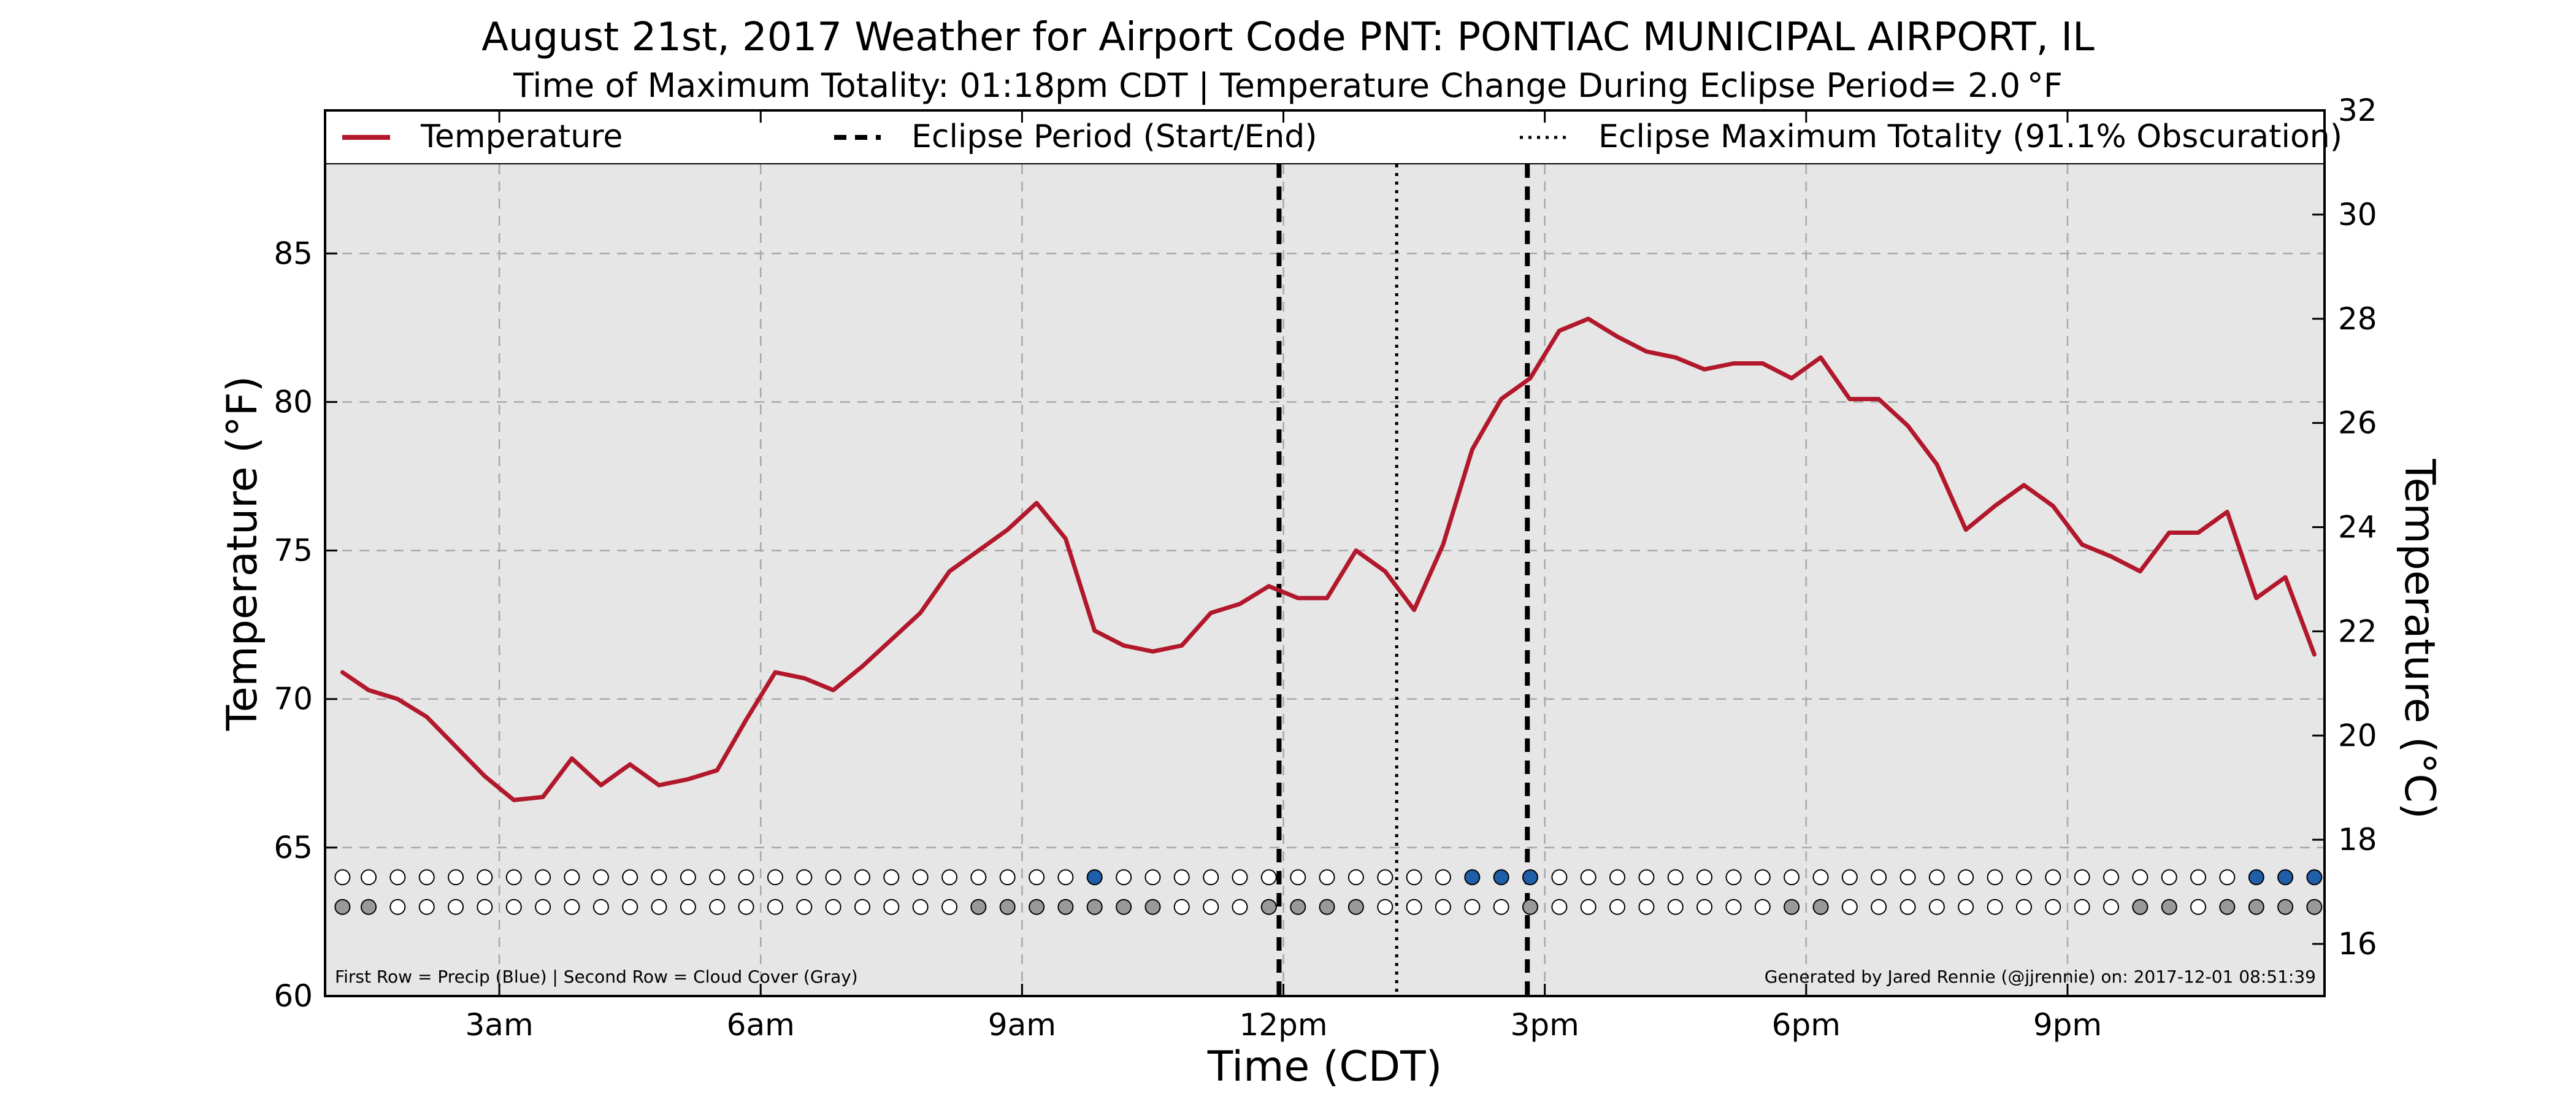  I want to click on x-tick-label: 3am, so click(500, 1025).